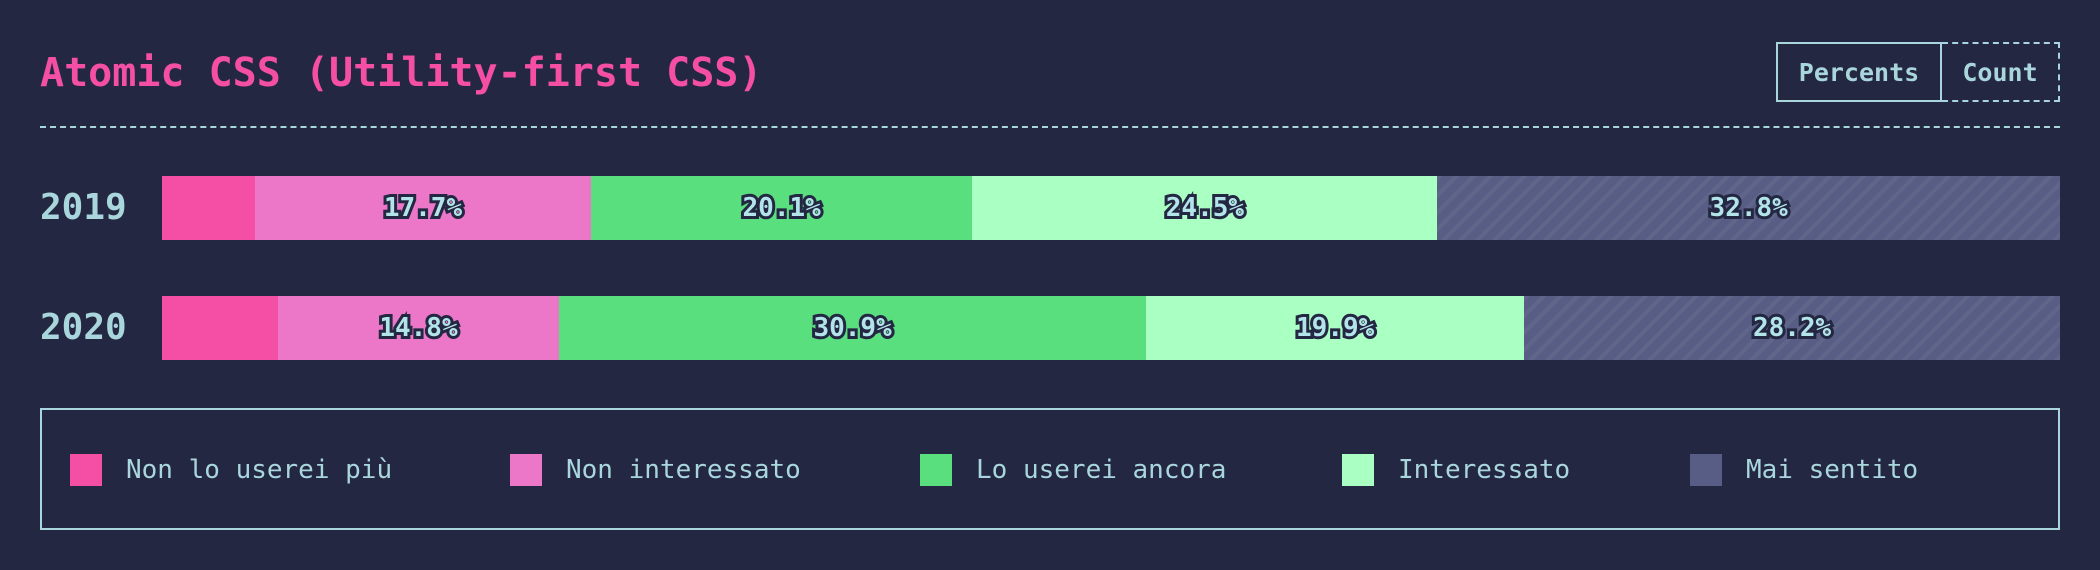 The image size is (2100, 570). I want to click on legend-item-interessato: Interessato, so click(1456, 470).